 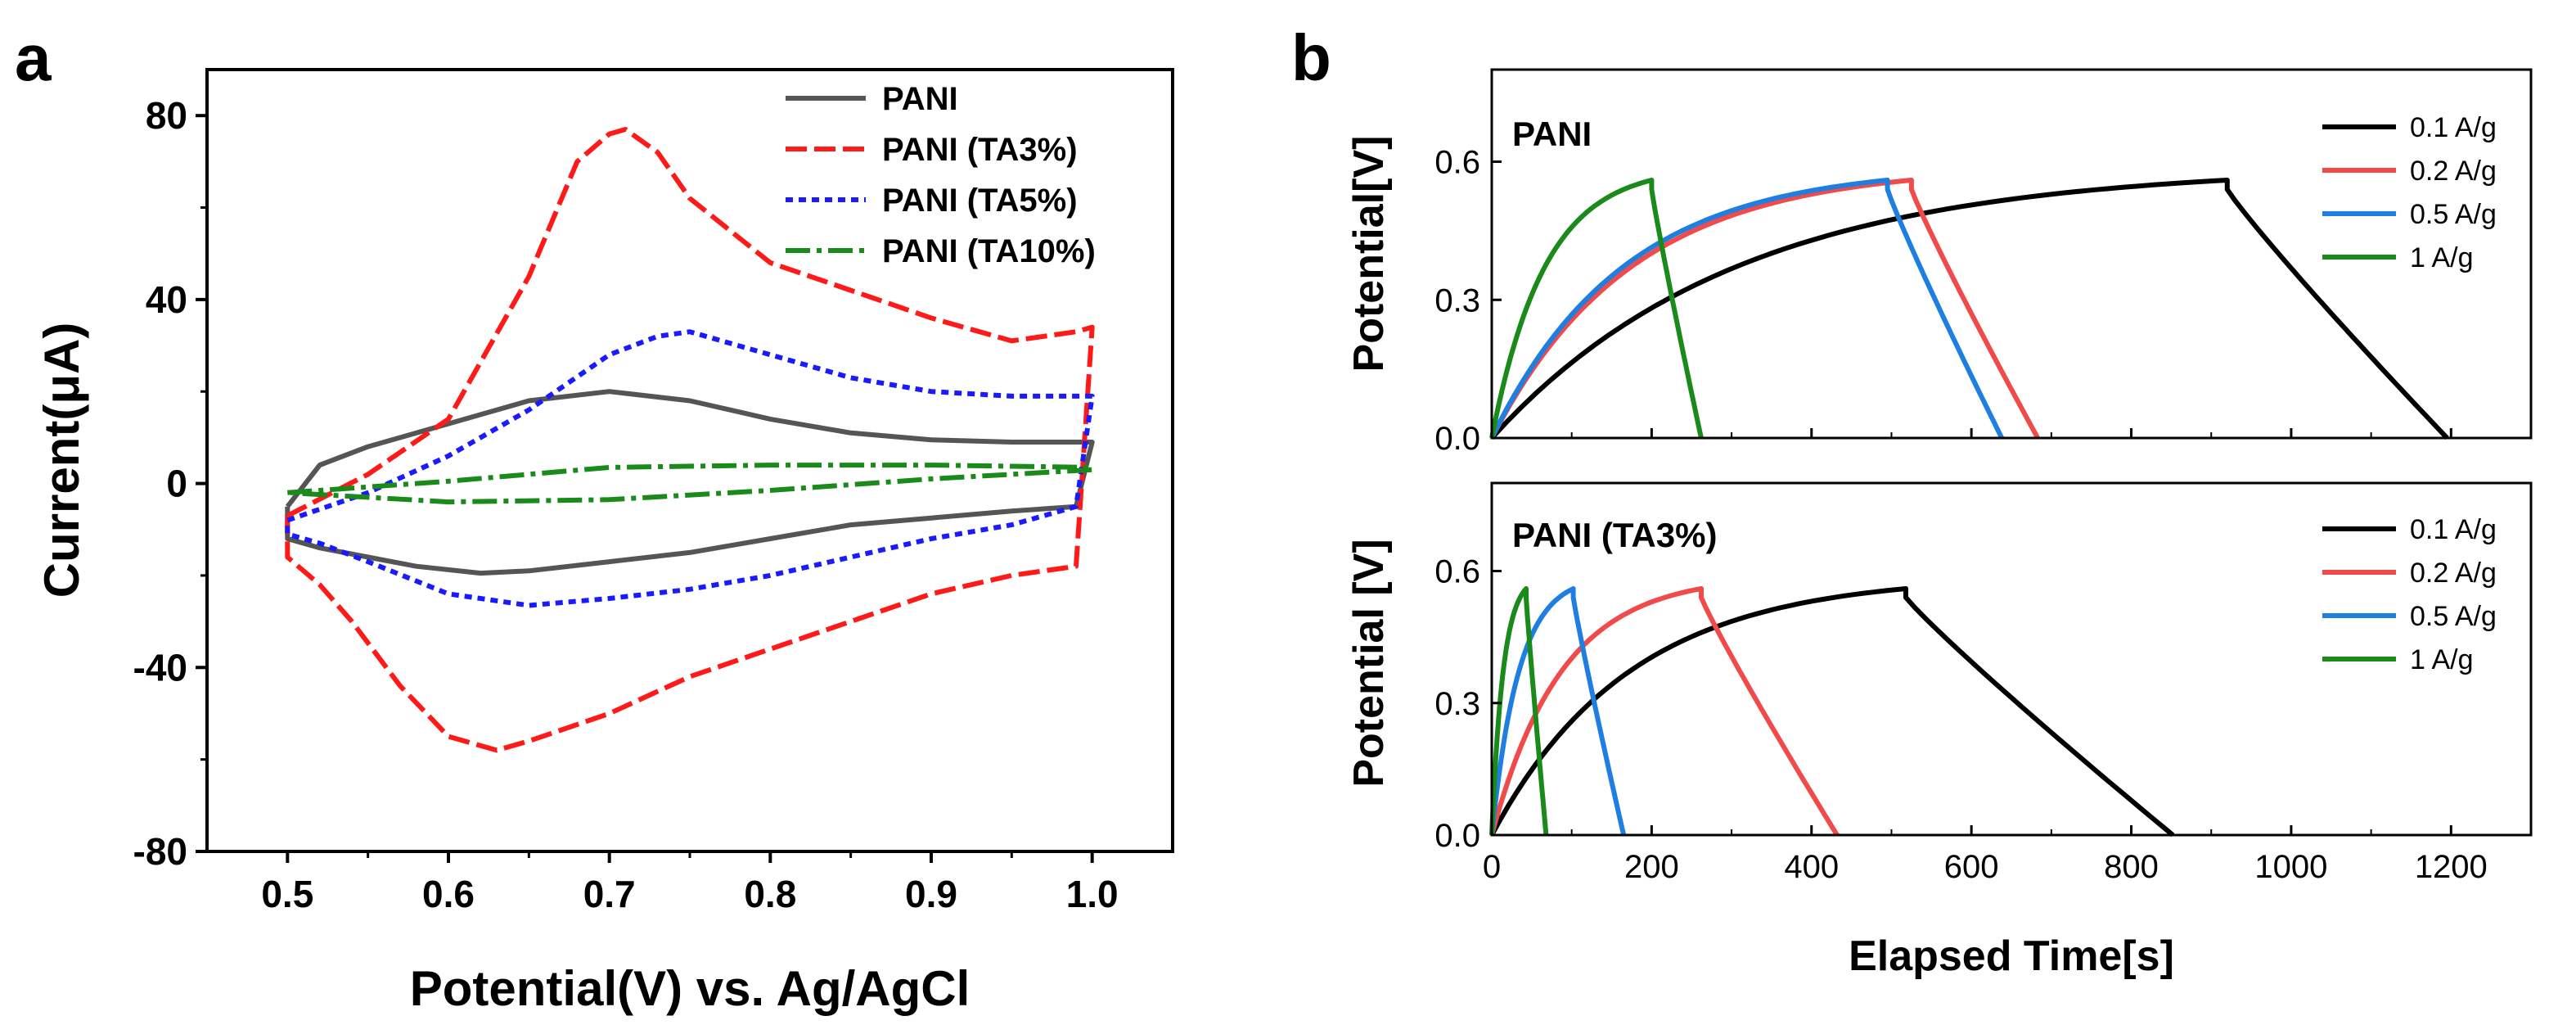 I want to click on cv-y-tick-label: 40, so click(x=166, y=299).